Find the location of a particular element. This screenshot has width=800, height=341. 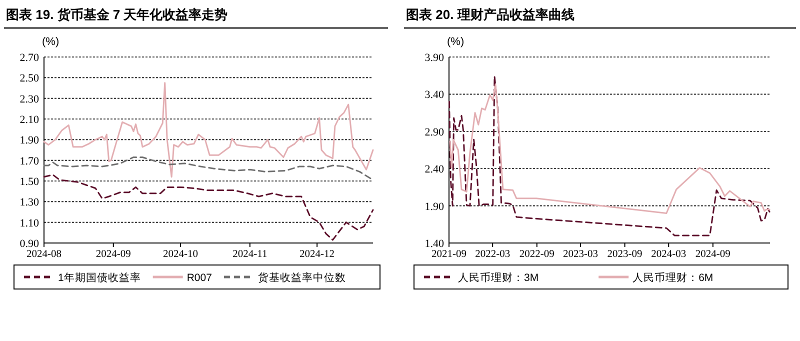

chart-title: 图表 19. 货币基金 7 天年化收益率走势 is located at coordinates (117, 14).